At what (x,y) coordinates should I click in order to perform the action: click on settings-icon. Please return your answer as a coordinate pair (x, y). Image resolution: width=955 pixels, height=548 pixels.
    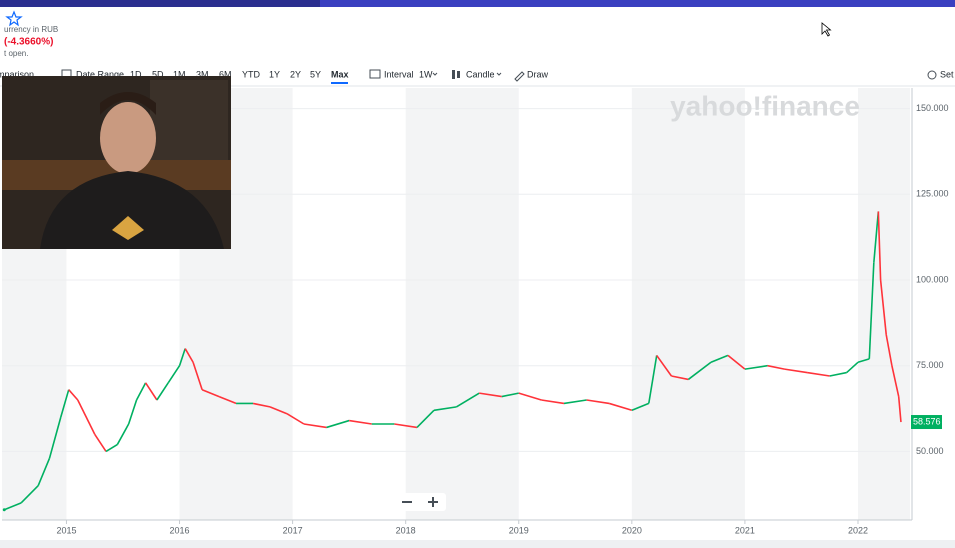
    Looking at the image, I should click on (932, 75).